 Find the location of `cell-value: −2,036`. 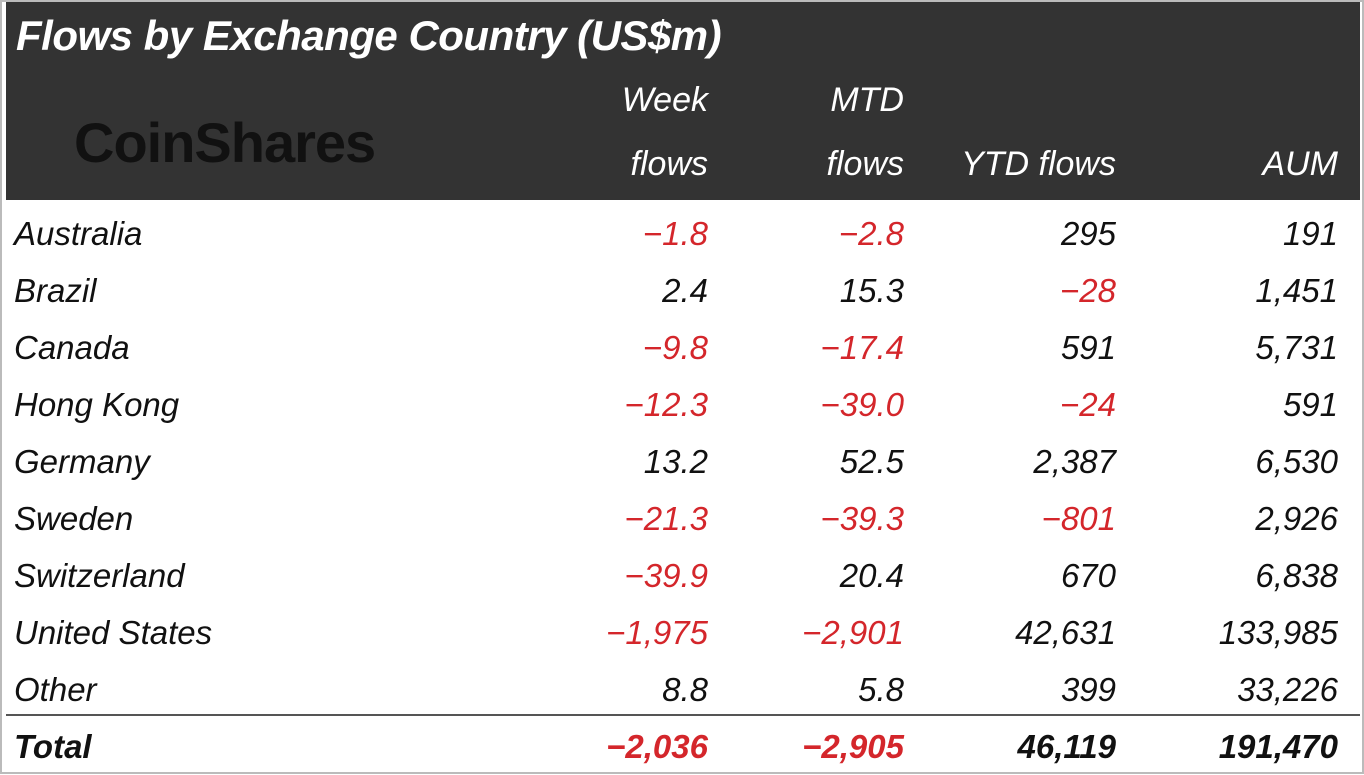

cell-value: −2,036 is located at coordinates (657, 746).